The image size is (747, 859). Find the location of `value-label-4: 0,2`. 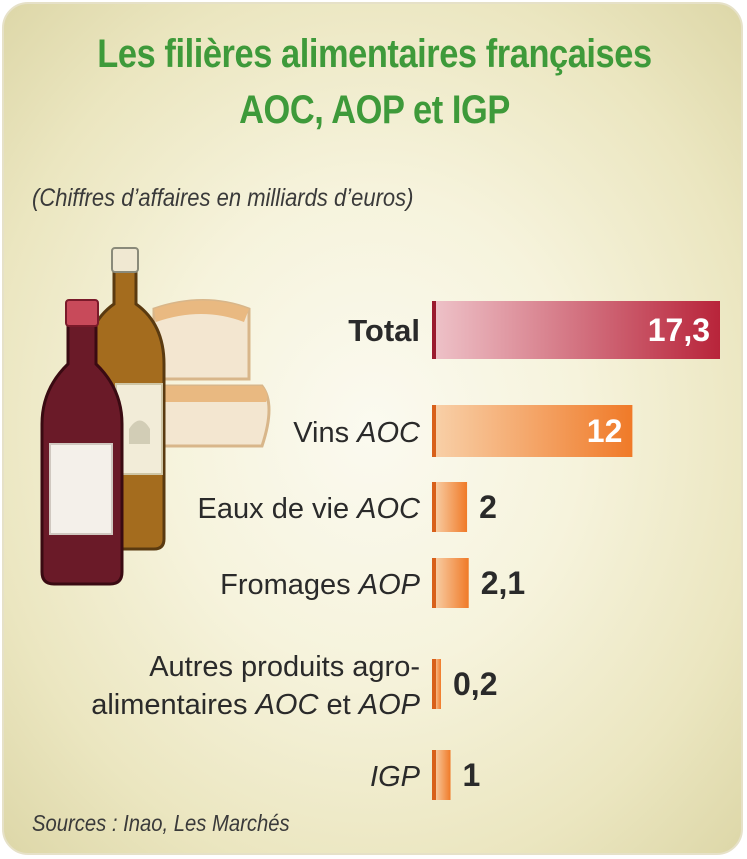

value-label-4: 0,2 is located at coordinates (475, 684).